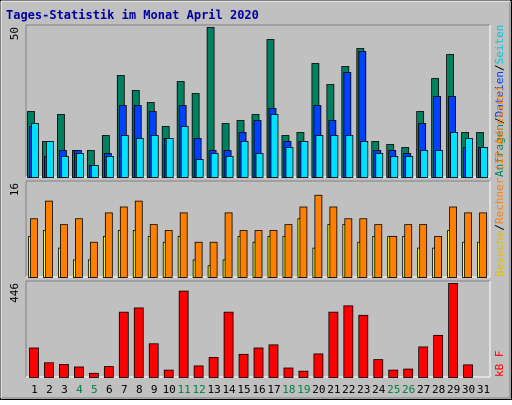 Image resolution: width=512 pixels, height=405 pixels. I want to click on y-max-label-panel-3: 446, so click(14, 293).